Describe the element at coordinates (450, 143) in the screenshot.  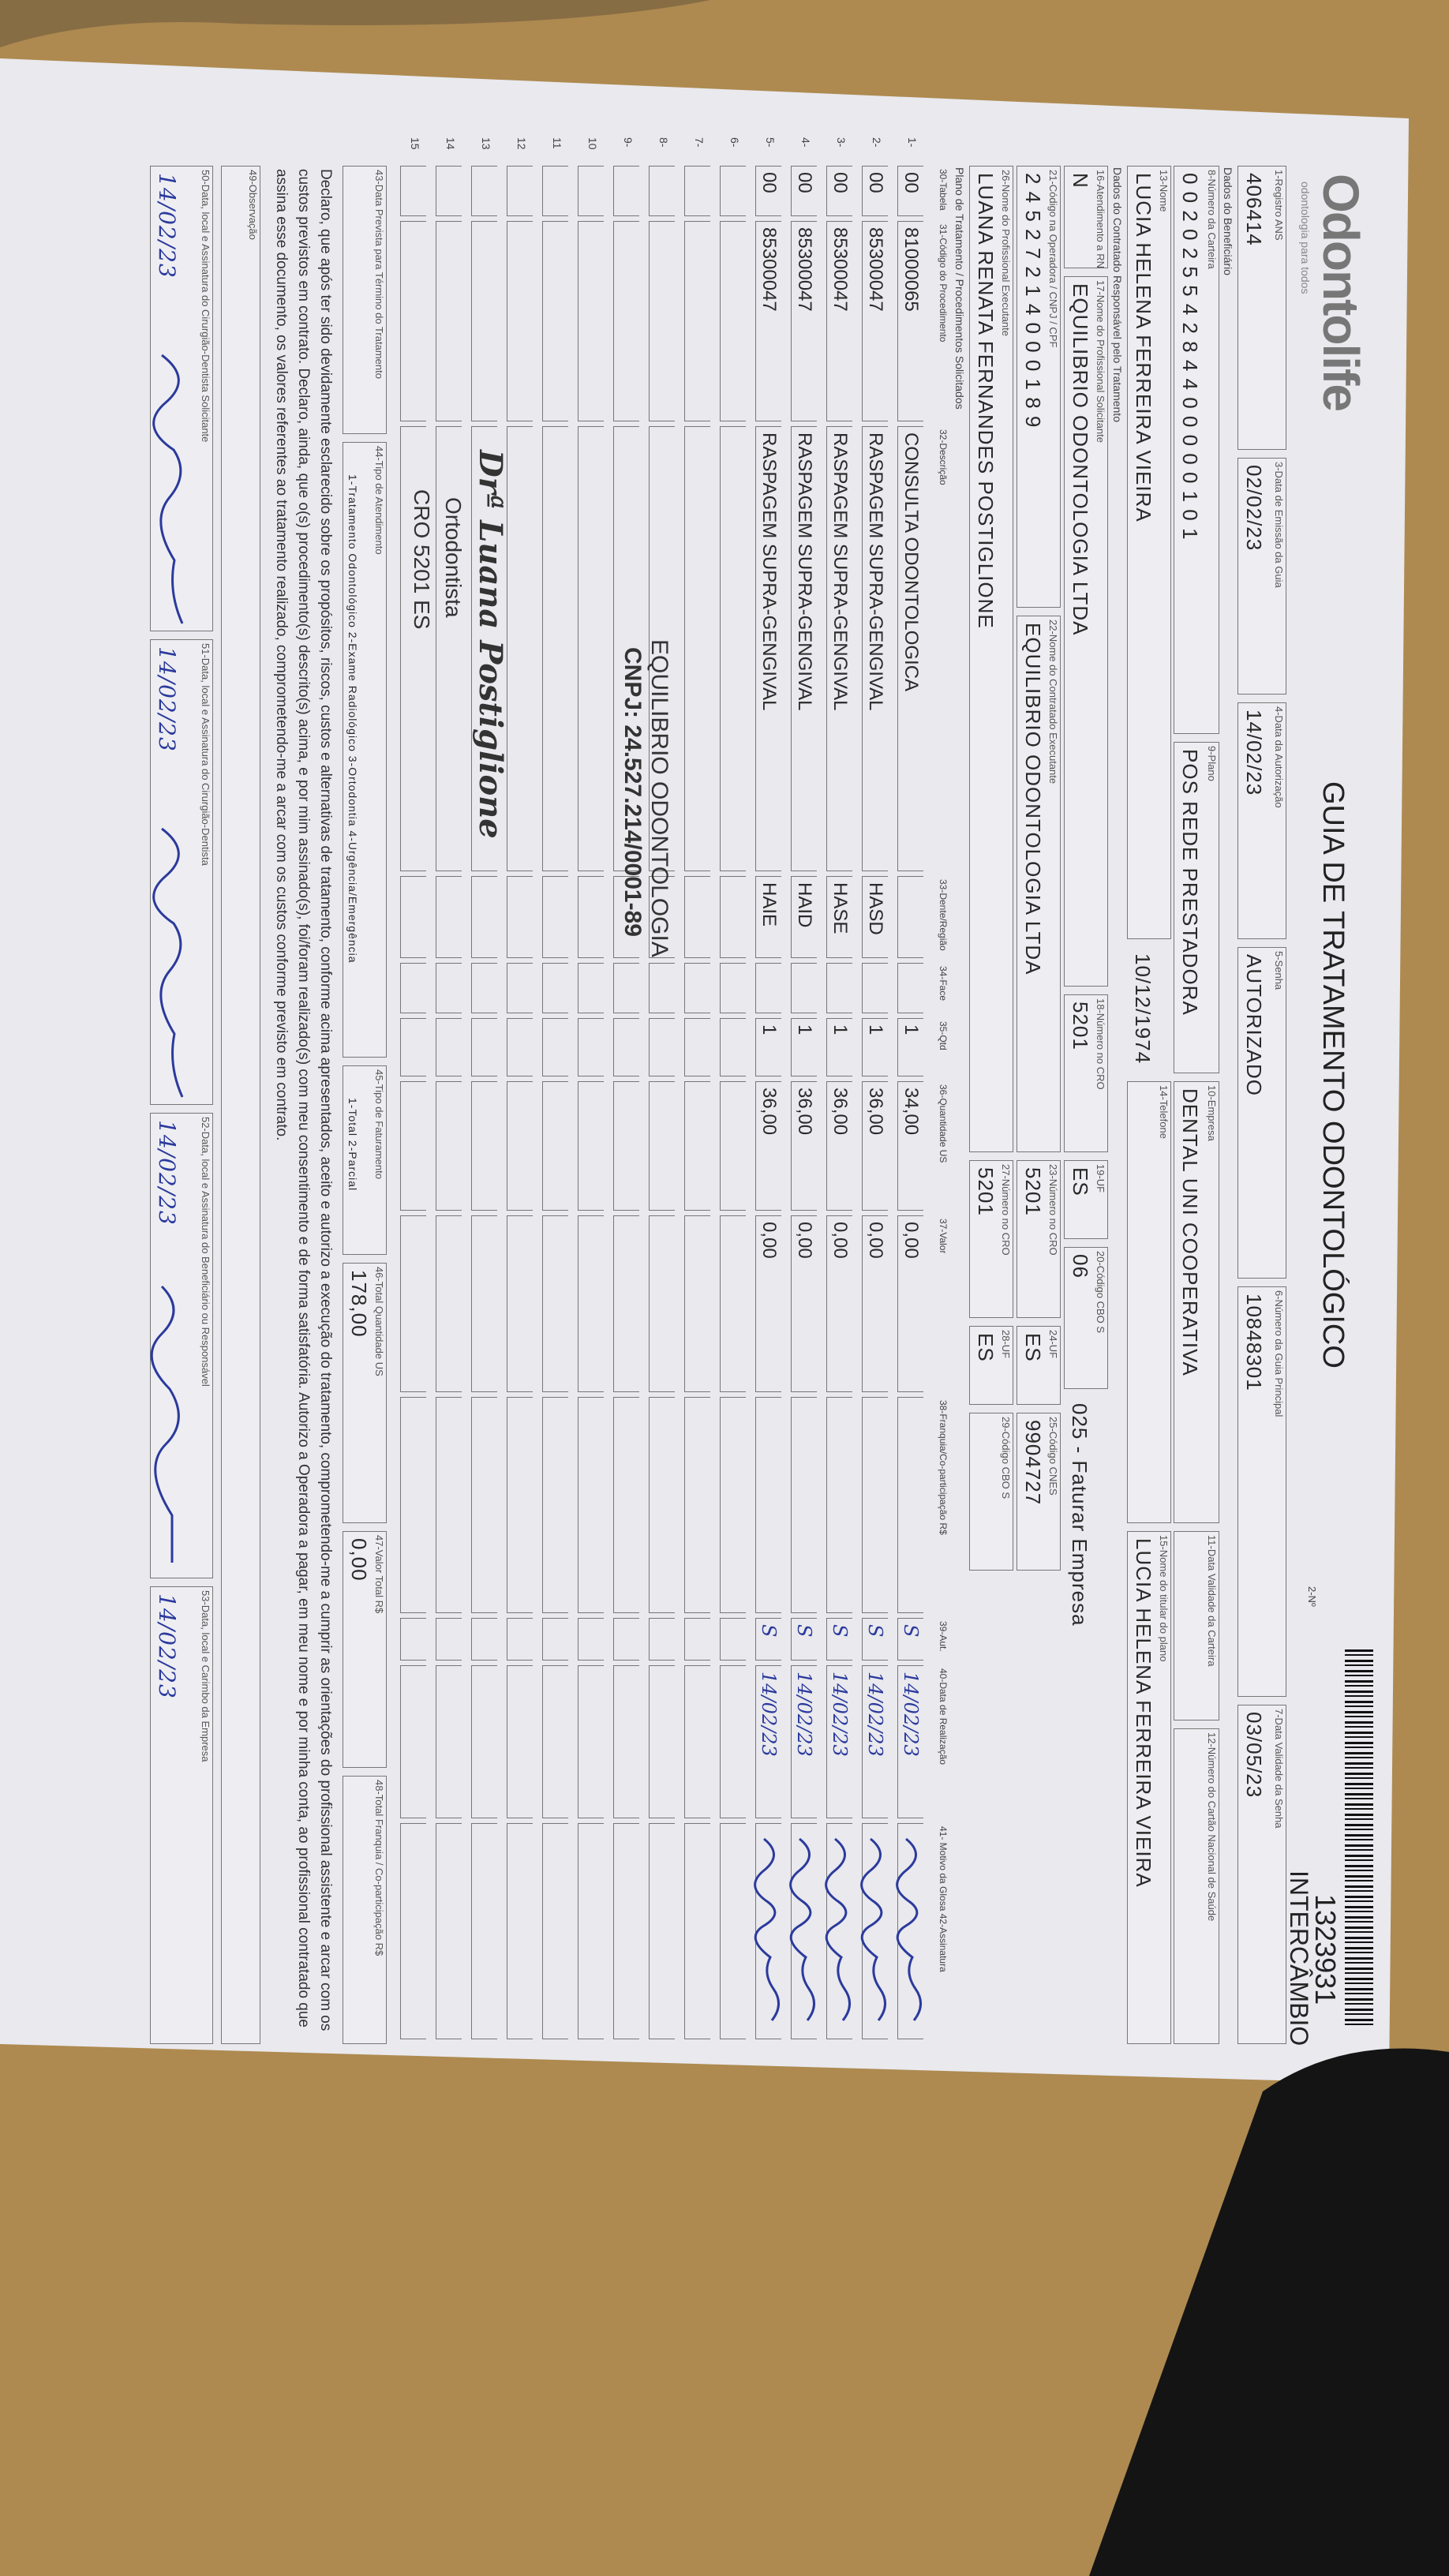
I see `row-number: 14` at that location.